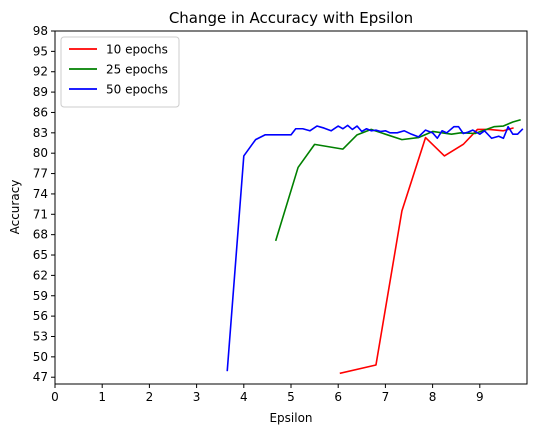 The height and width of the screenshot is (438, 537). What do you see at coordinates (15, 207) in the screenshot?
I see `y-axis-label: Accuracy` at bounding box center [15, 207].